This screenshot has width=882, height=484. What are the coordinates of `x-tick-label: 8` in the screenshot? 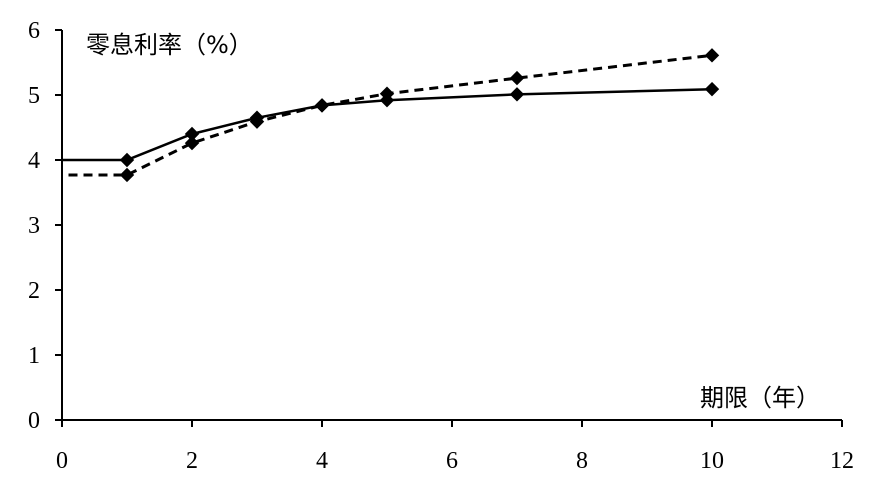 It's located at (582, 461).